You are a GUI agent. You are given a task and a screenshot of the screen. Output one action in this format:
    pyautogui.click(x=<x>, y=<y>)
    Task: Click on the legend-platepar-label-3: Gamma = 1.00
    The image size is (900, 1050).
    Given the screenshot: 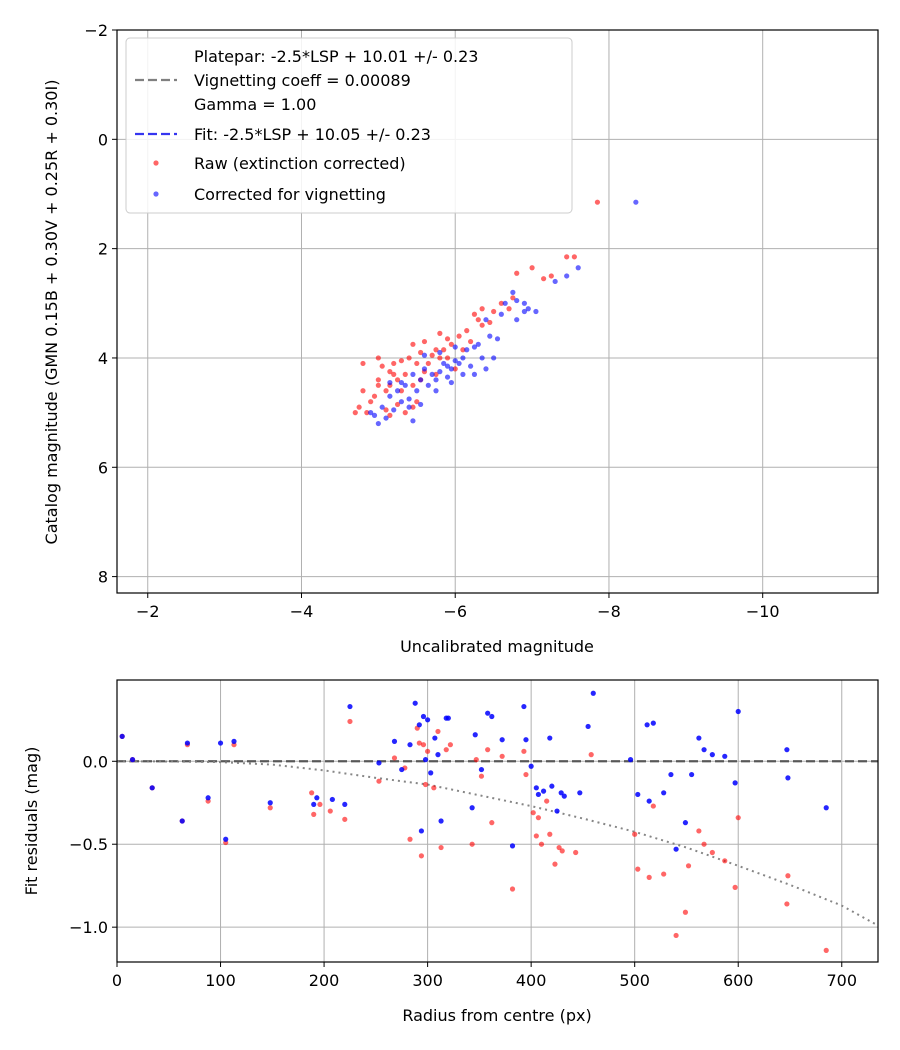 What is the action you would take?
    pyautogui.click(x=255, y=104)
    